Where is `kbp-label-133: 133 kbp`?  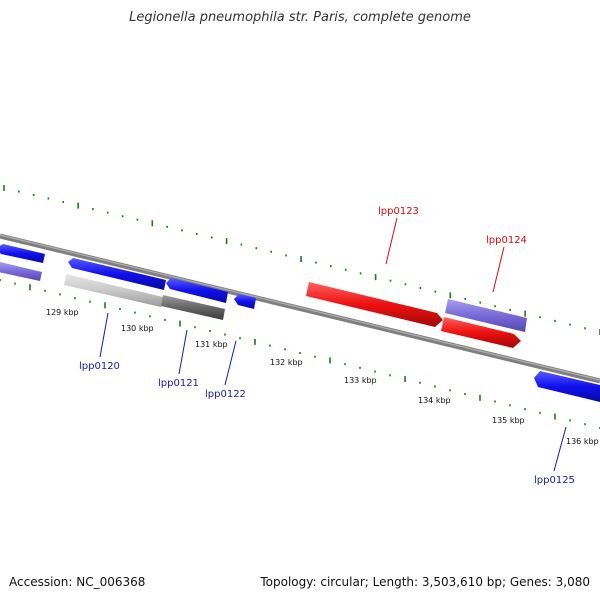
kbp-label-133: 133 kbp is located at coordinates (360, 380).